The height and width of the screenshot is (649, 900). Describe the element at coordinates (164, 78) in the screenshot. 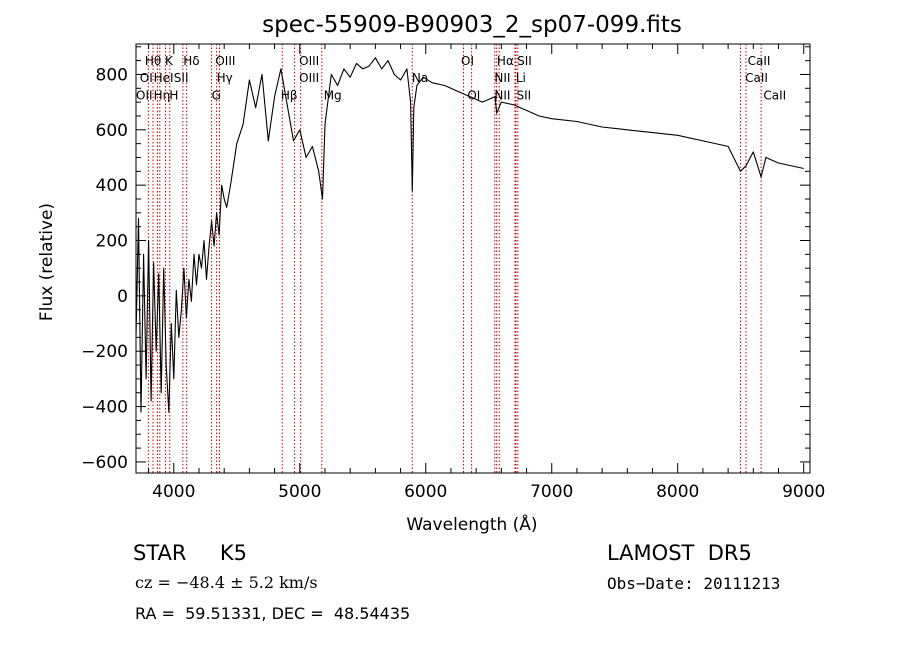

I see `line-label: HeI` at that location.